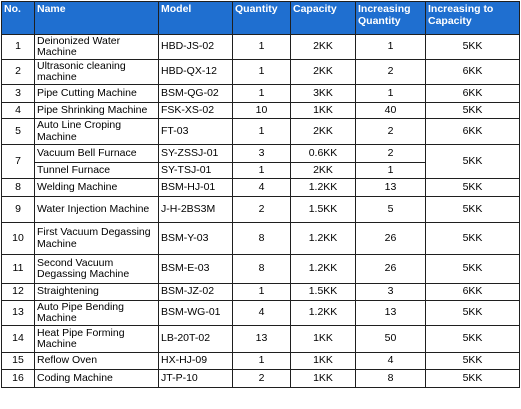  I want to click on table-row: 16 Coding Machine JT-P-10 2 1KK 8 5KK, so click(260, 378).